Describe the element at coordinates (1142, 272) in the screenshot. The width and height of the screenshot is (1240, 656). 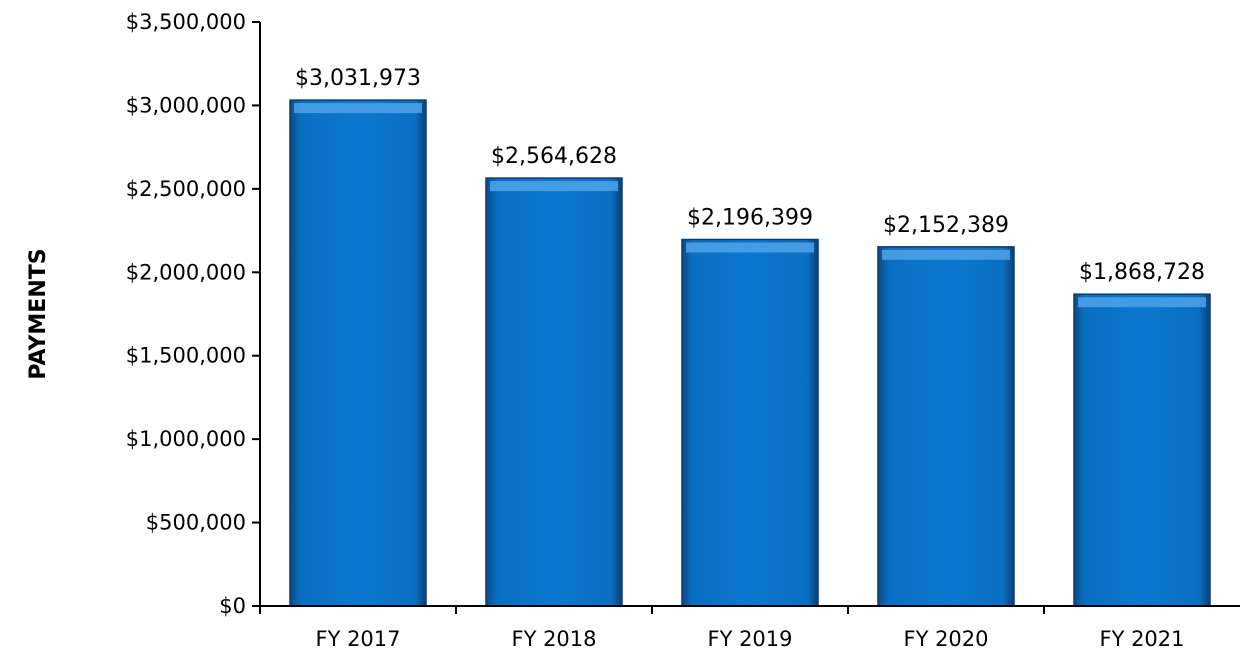
I see `data-label: $1,868,728` at that location.